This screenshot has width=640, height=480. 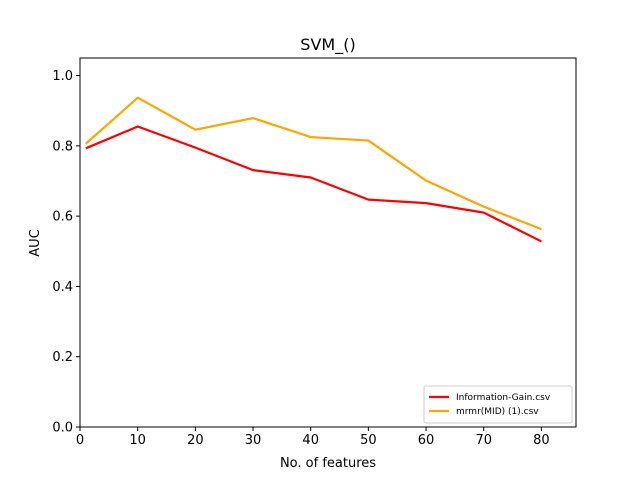 What do you see at coordinates (426, 440) in the screenshot?
I see `x-tick-label: 60` at bounding box center [426, 440].